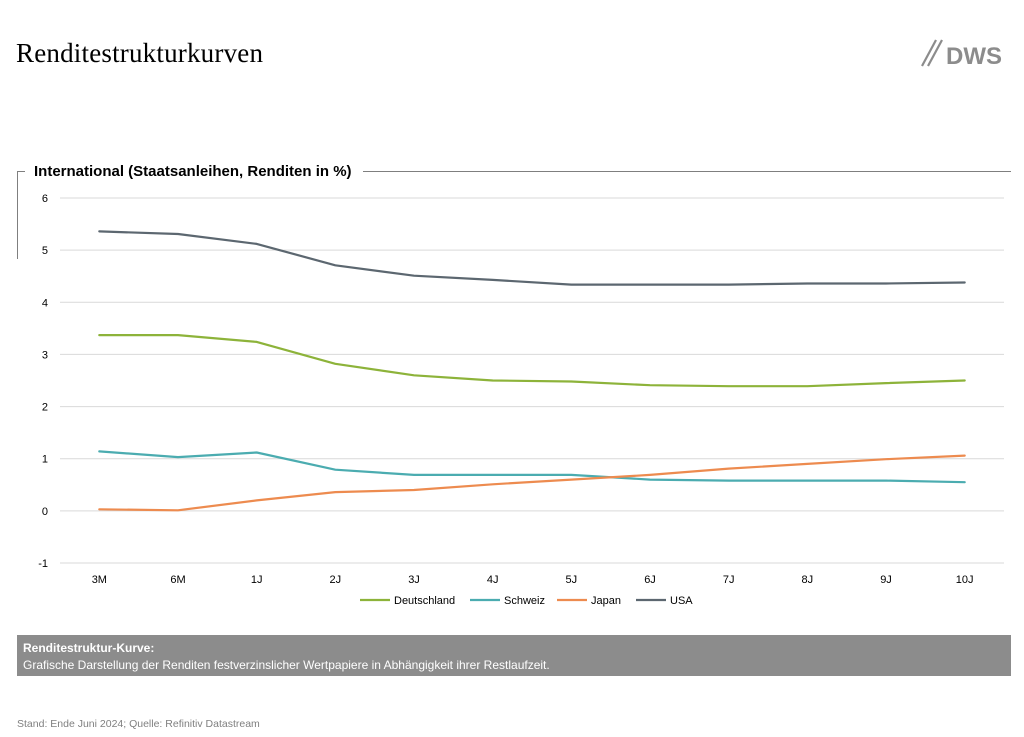 This screenshot has height=737, width=1024. I want to click on dws-logo: DWS, so click(961, 54).